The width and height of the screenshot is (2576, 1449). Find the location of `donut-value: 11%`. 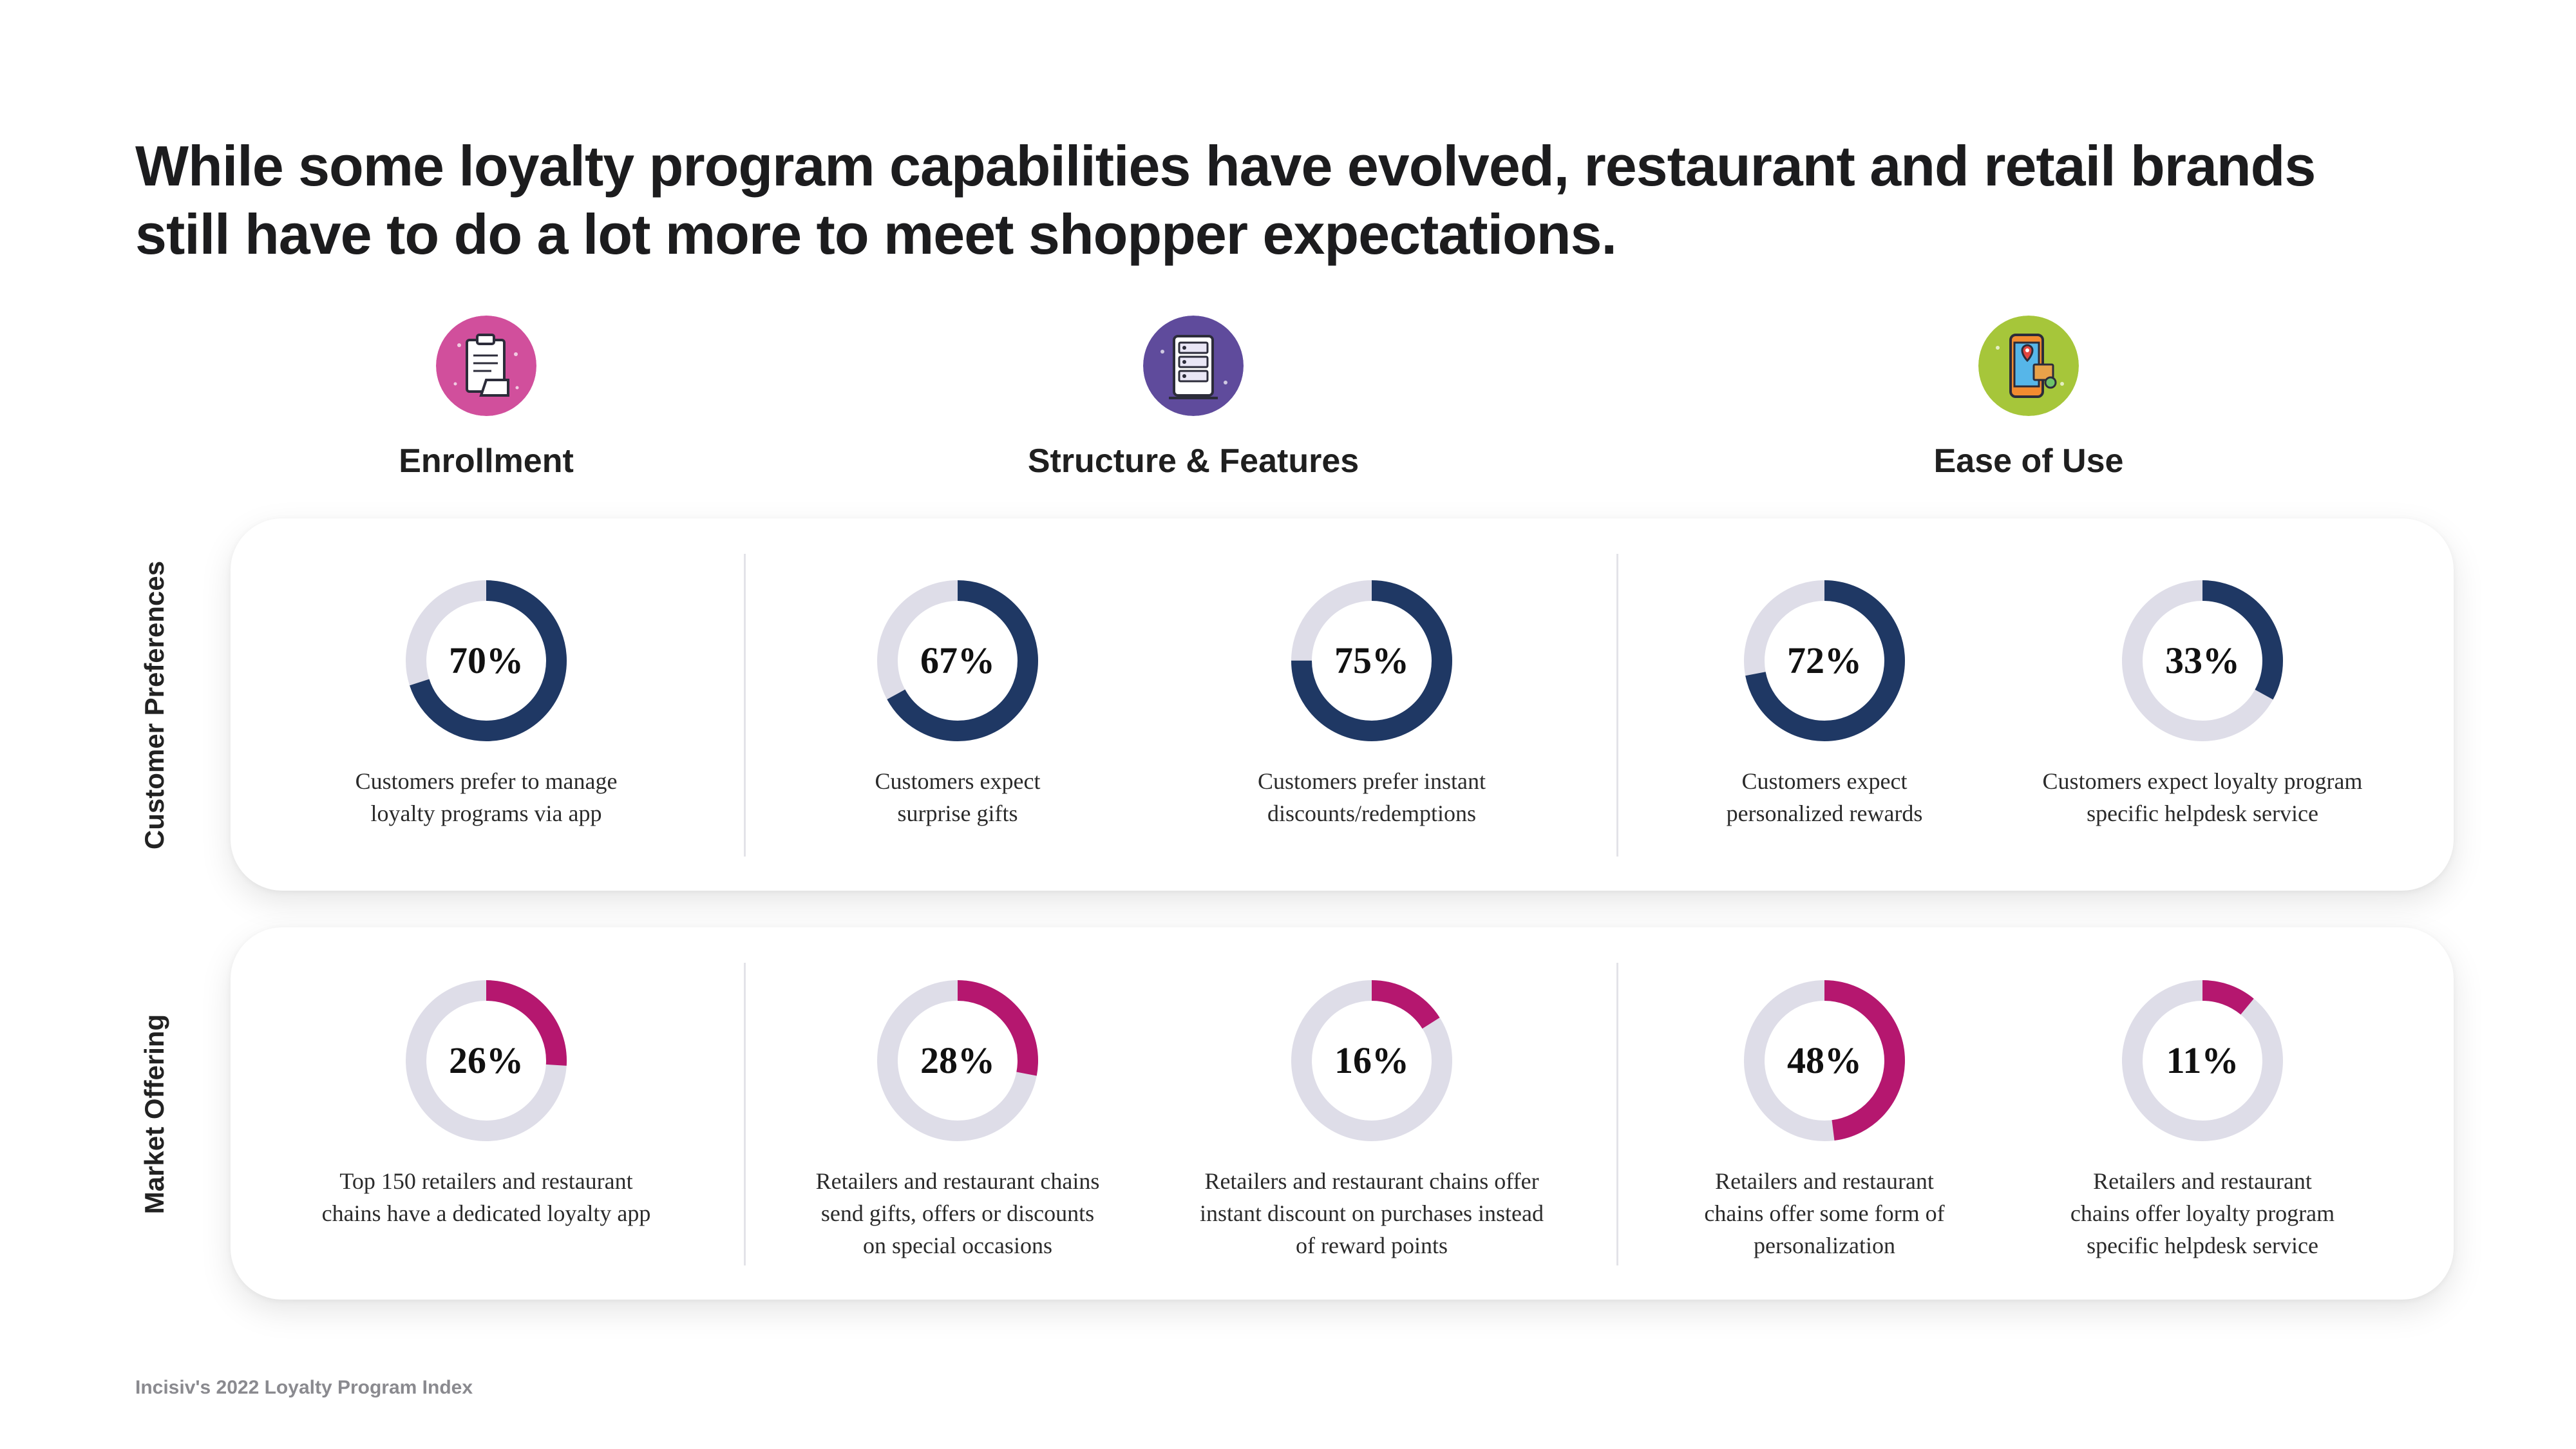

donut-value: 11% is located at coordinates (2202, 1060).